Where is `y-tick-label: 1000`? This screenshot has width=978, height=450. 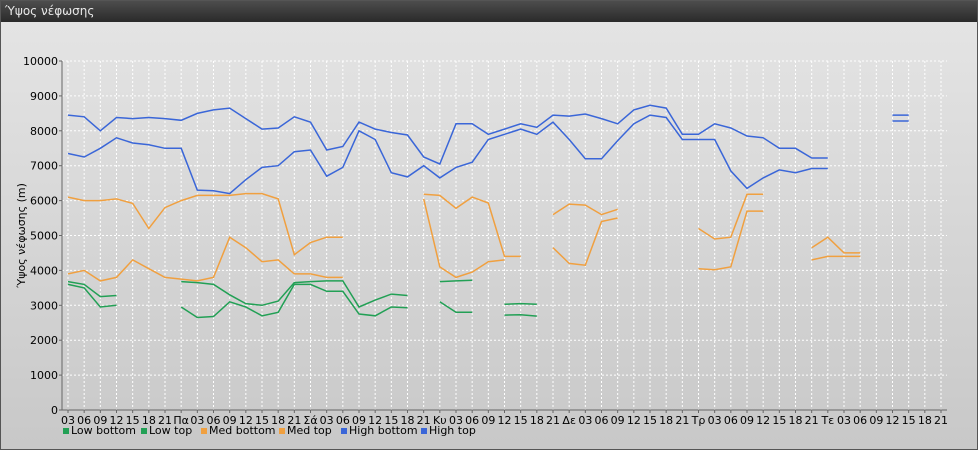 y-tick-label: 1000 is located at coordinates (44, 375).